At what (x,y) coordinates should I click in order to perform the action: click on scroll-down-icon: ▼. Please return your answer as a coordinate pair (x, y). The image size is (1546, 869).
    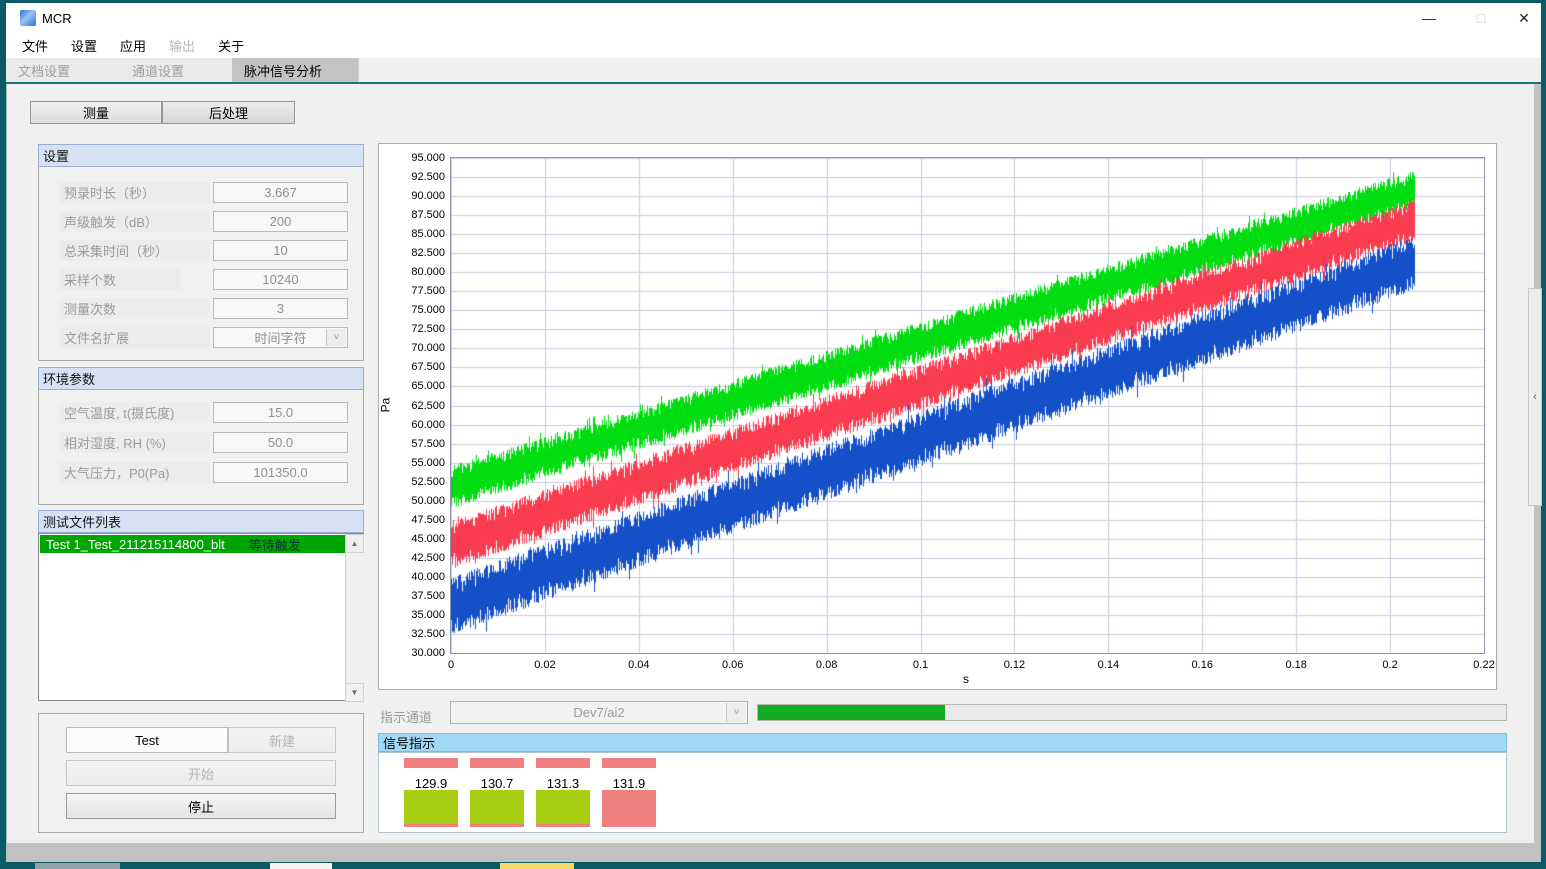
    Looking at the image, I should click on (354, 692).